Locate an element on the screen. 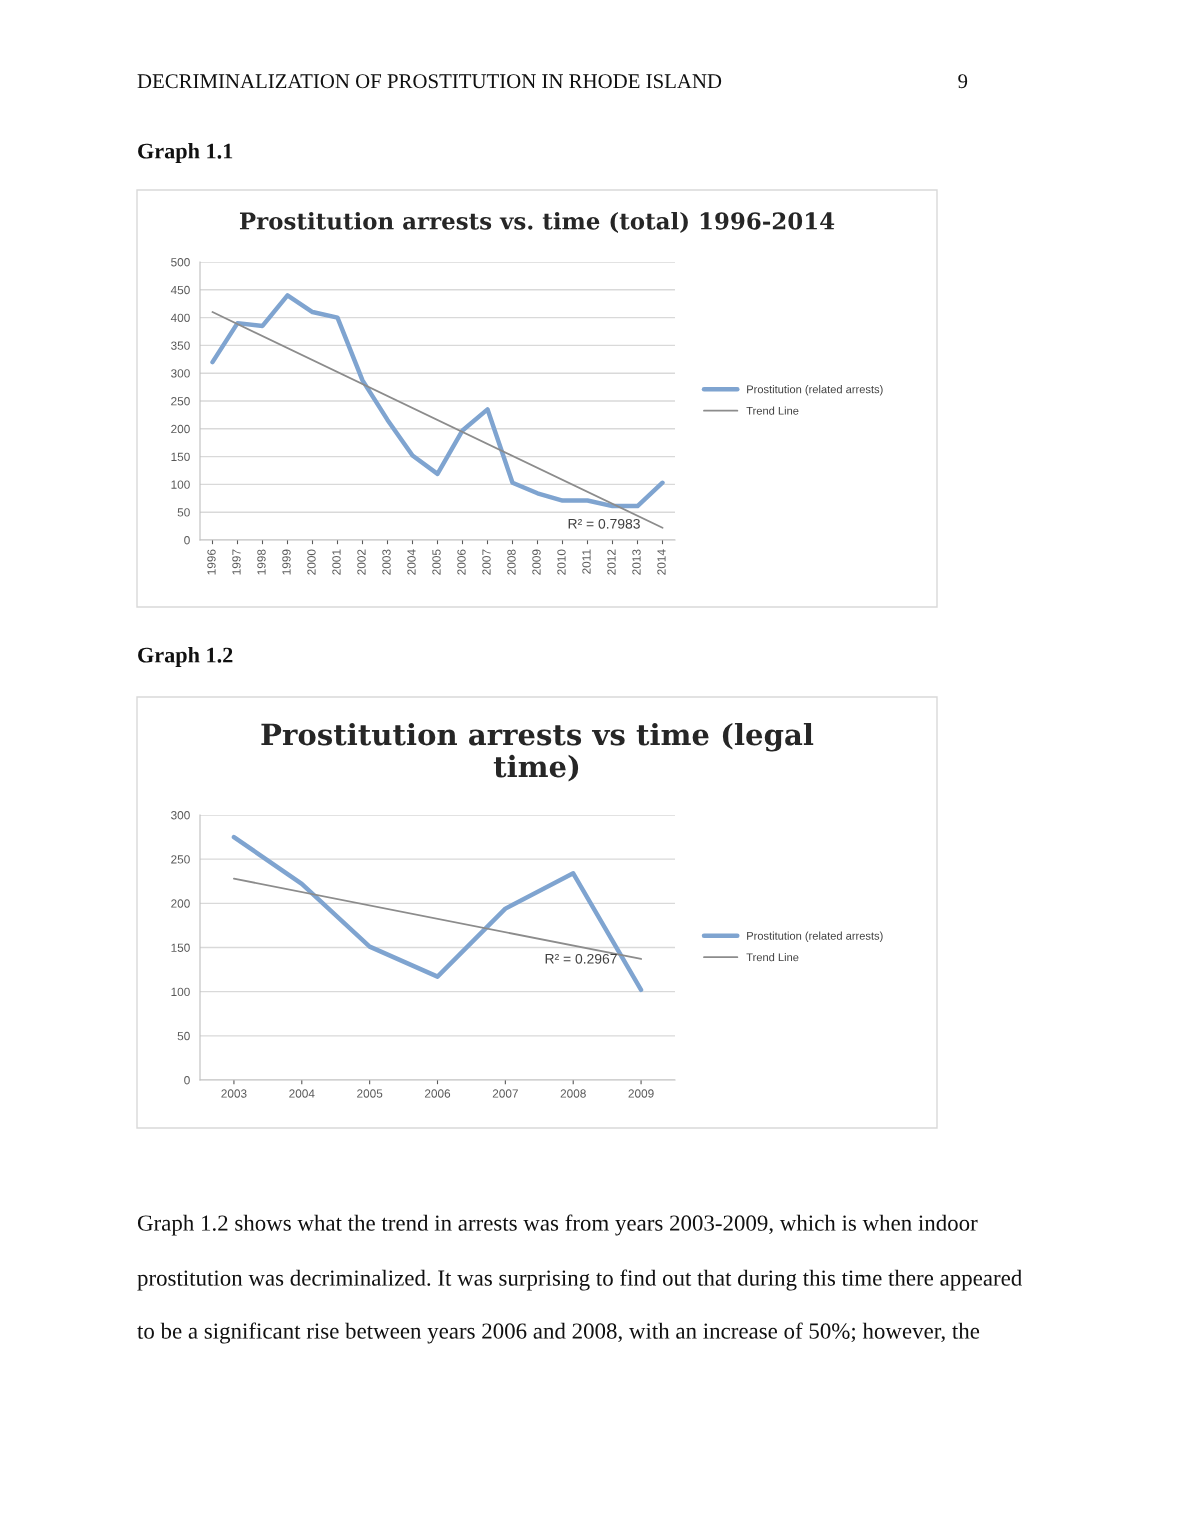  y-tick-label: 350 is located at coordinates (180, 345).